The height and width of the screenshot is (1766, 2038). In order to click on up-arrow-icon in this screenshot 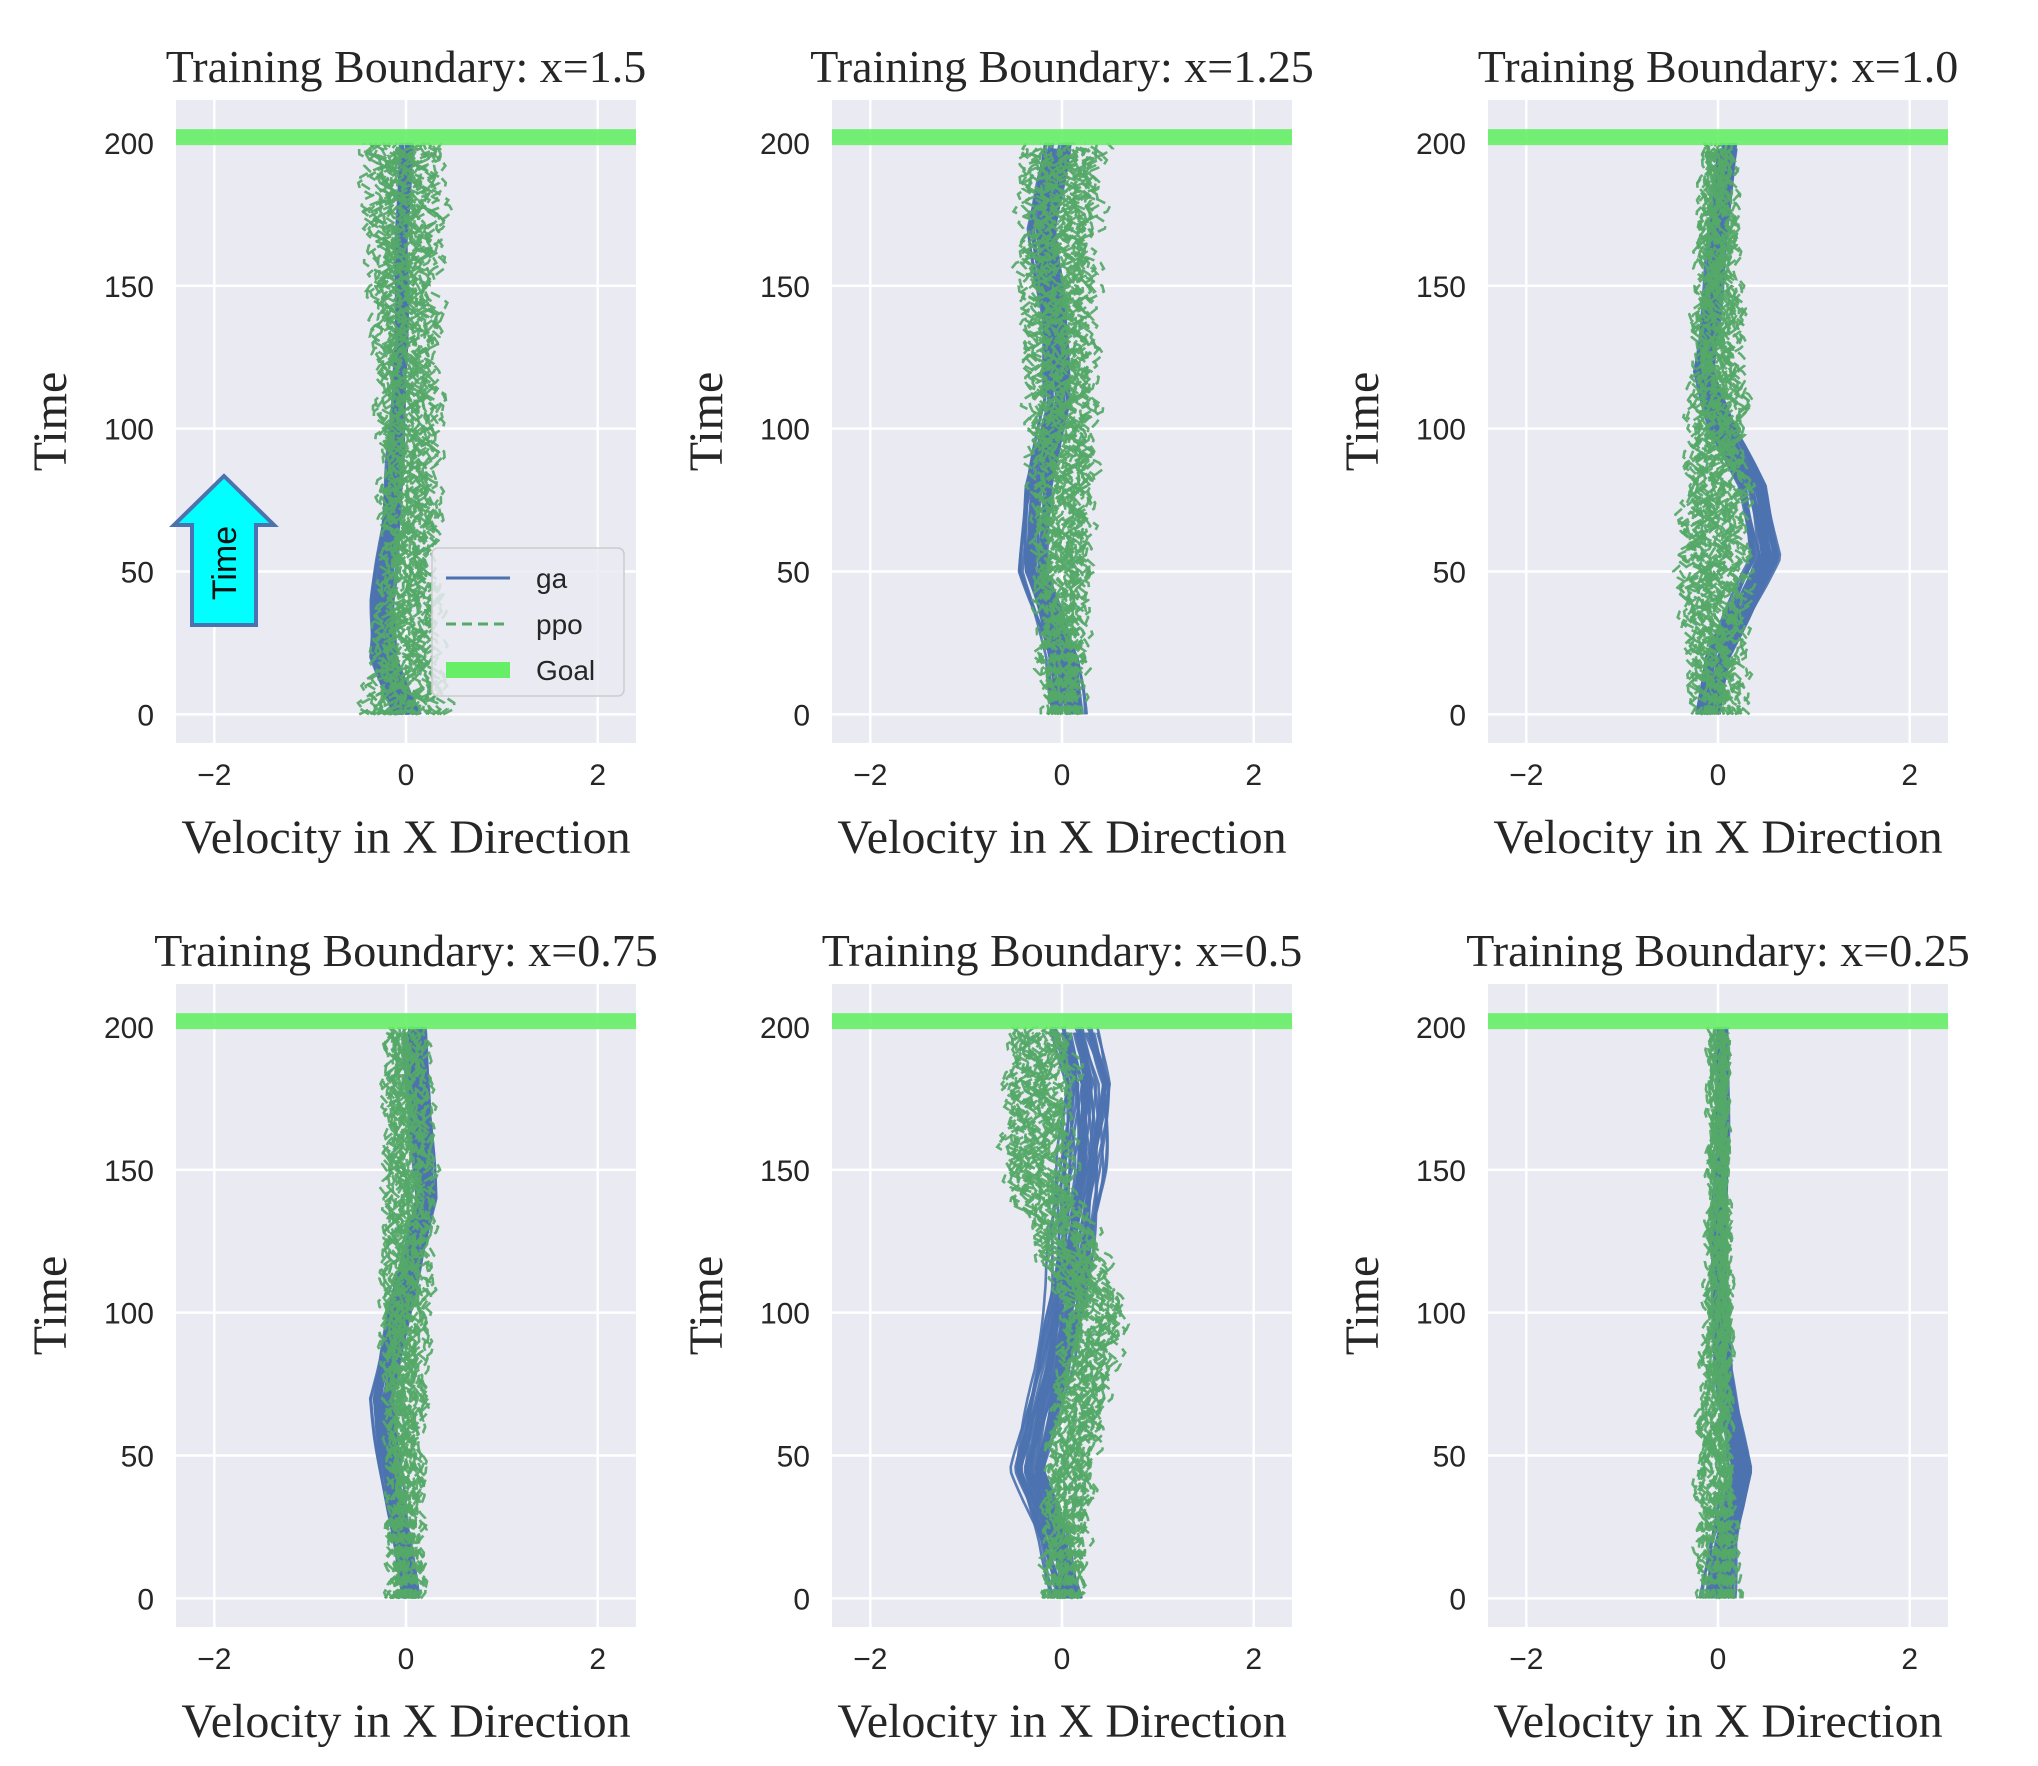, I will do `click(224, 550)`.